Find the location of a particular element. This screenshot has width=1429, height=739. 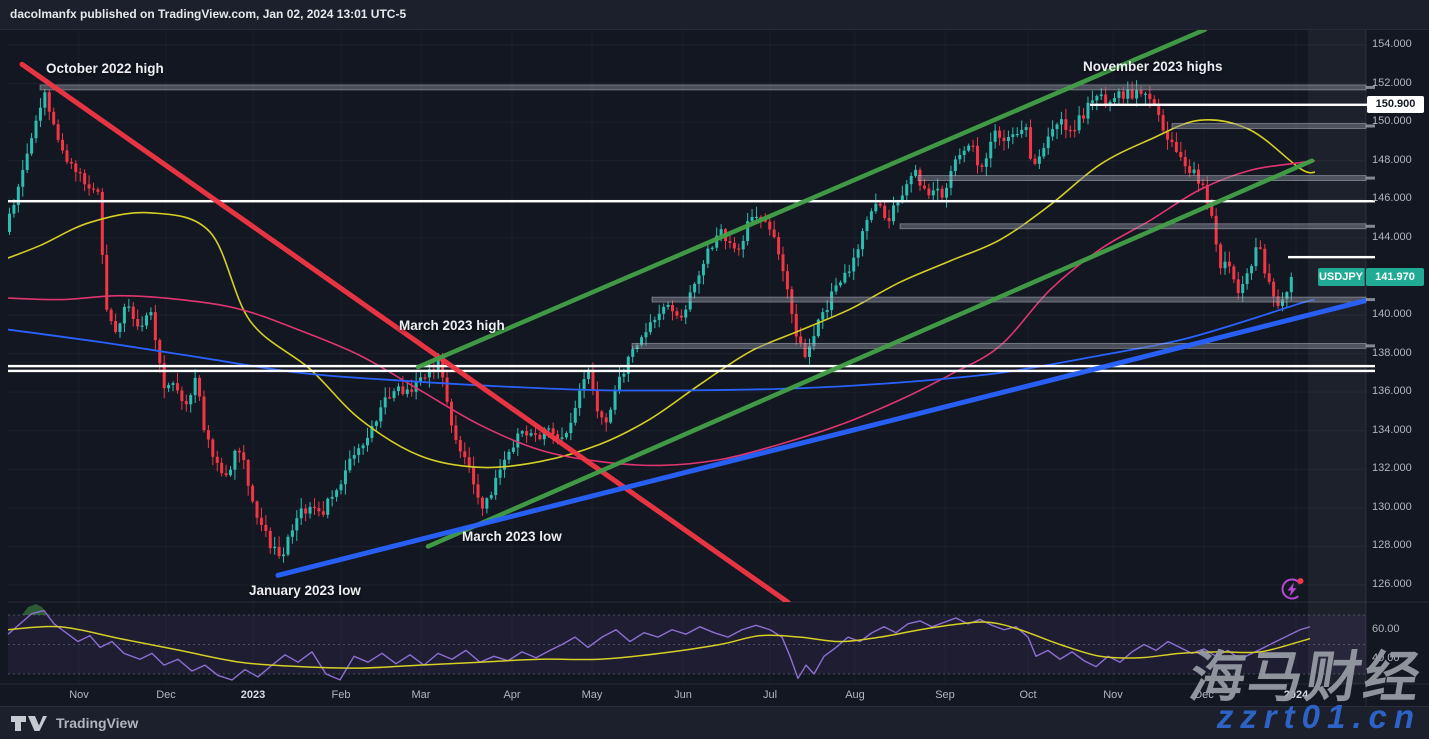

price-tick-label: 154.000 is located at coordinates (1392, 44).